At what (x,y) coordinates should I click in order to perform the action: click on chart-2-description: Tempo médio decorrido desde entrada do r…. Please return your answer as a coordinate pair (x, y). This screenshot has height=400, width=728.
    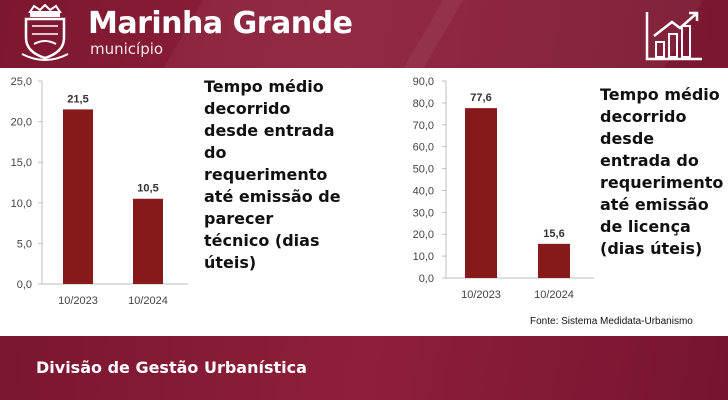
    Looking at the image, I should click on (662, 171).